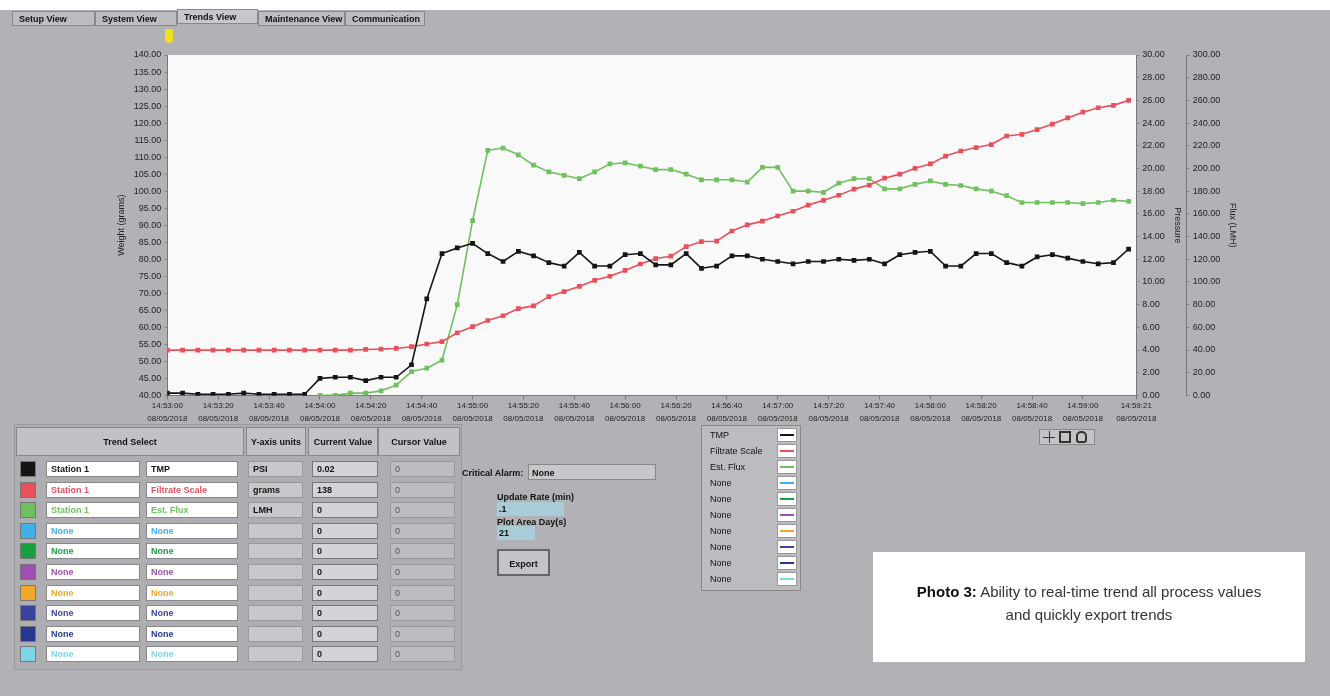 The width and height of the screenshot is (1330, 696). What do you see at coordinates (1206, 281) in the screenshot?
I see `y3-tick-label: 100.00` at bounding box center [1206, 281].